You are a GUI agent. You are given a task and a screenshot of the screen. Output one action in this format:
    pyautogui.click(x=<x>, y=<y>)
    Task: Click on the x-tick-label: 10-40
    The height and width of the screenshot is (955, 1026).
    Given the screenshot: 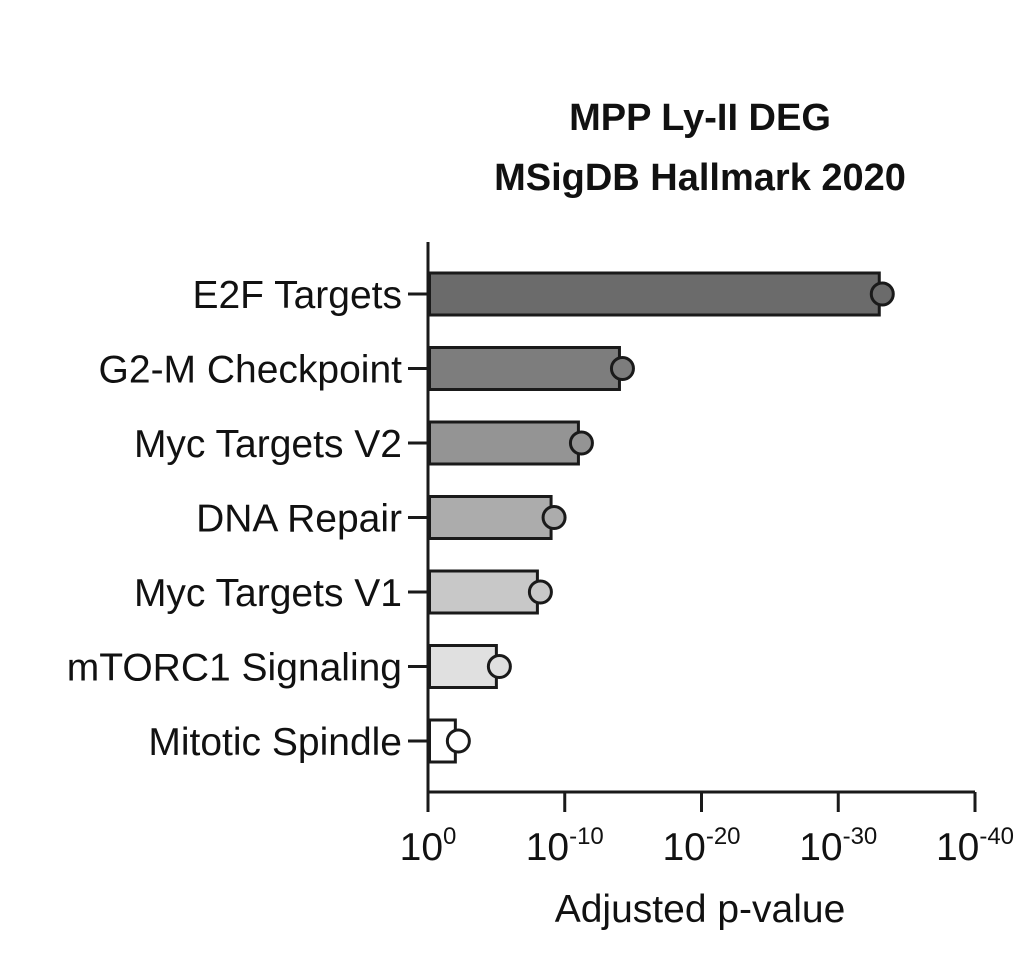 What is the action you would take?
    pyautogui.click(x=975, y=846)
    